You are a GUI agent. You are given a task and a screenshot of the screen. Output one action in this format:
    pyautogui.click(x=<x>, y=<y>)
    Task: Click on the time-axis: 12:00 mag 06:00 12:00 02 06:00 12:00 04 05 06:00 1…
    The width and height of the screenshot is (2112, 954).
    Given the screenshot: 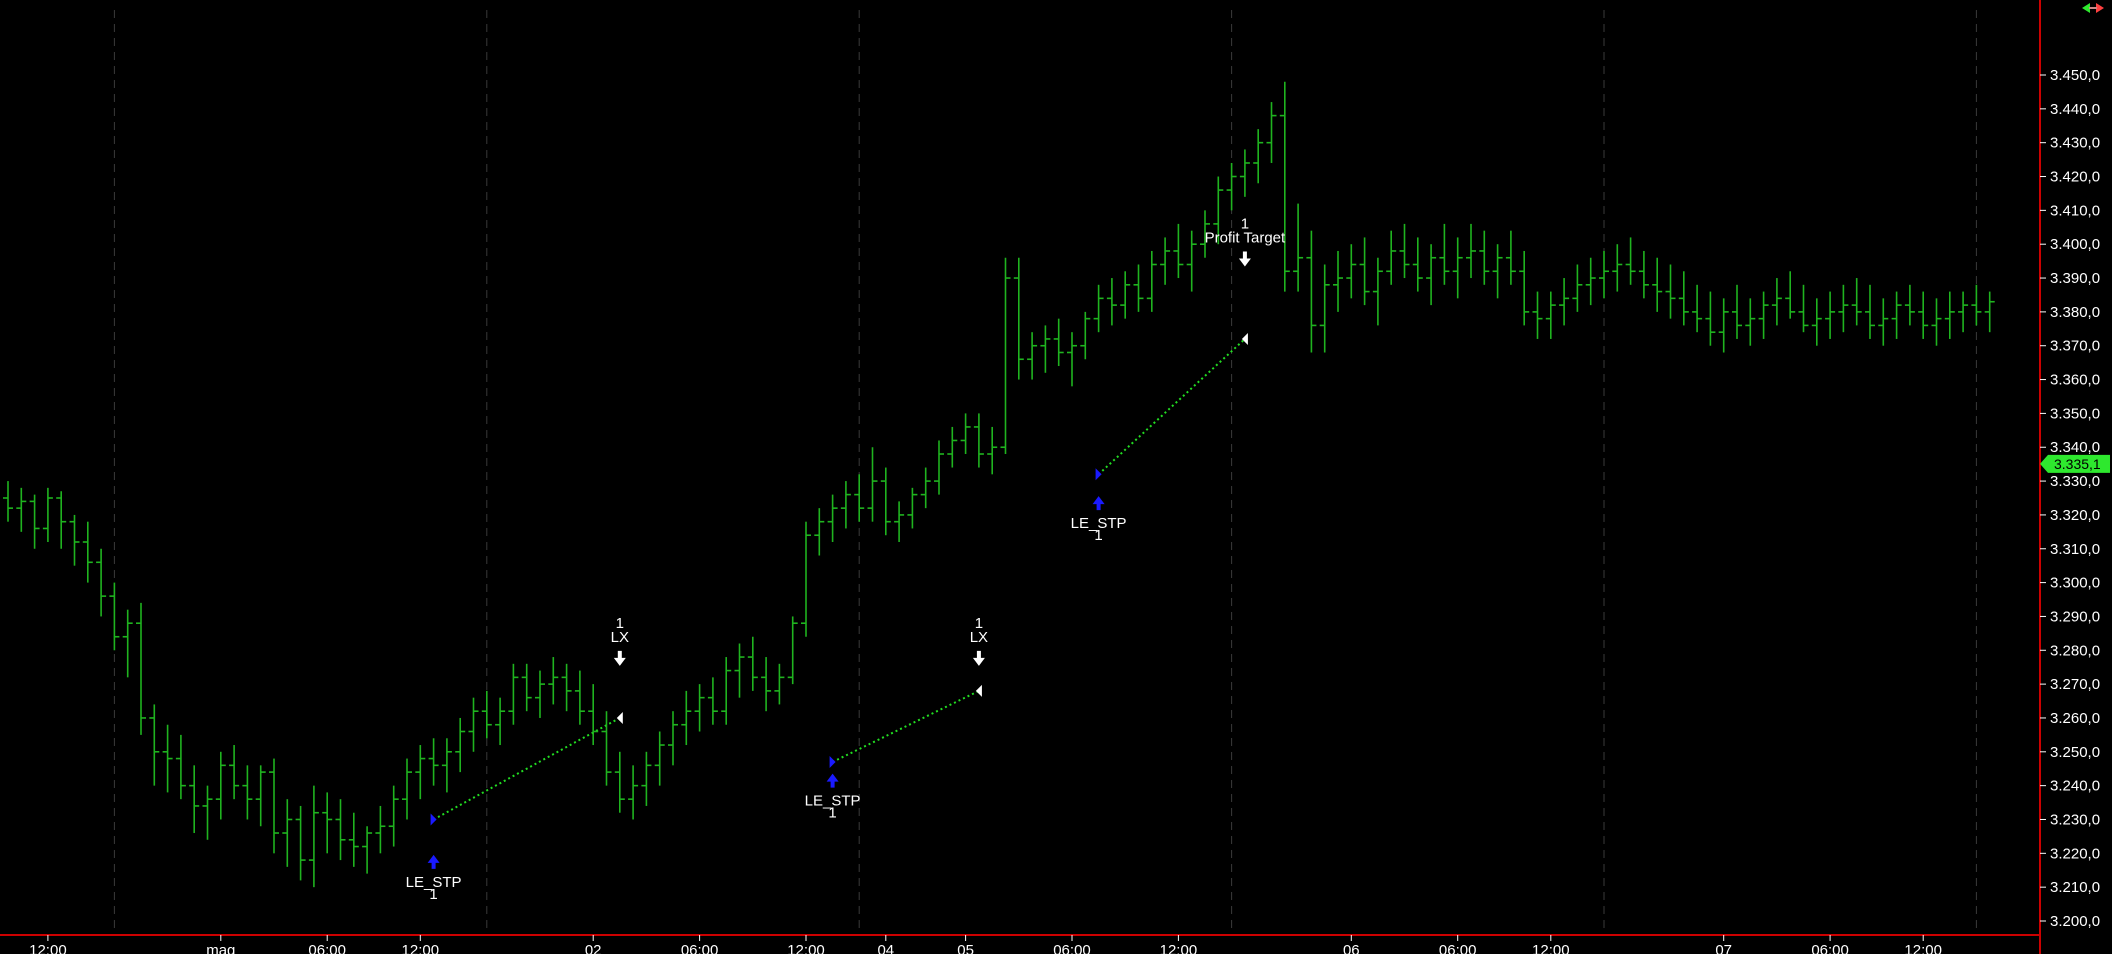 What is the action you would take?
    pyautogui.click(x=1020, y=944)
    